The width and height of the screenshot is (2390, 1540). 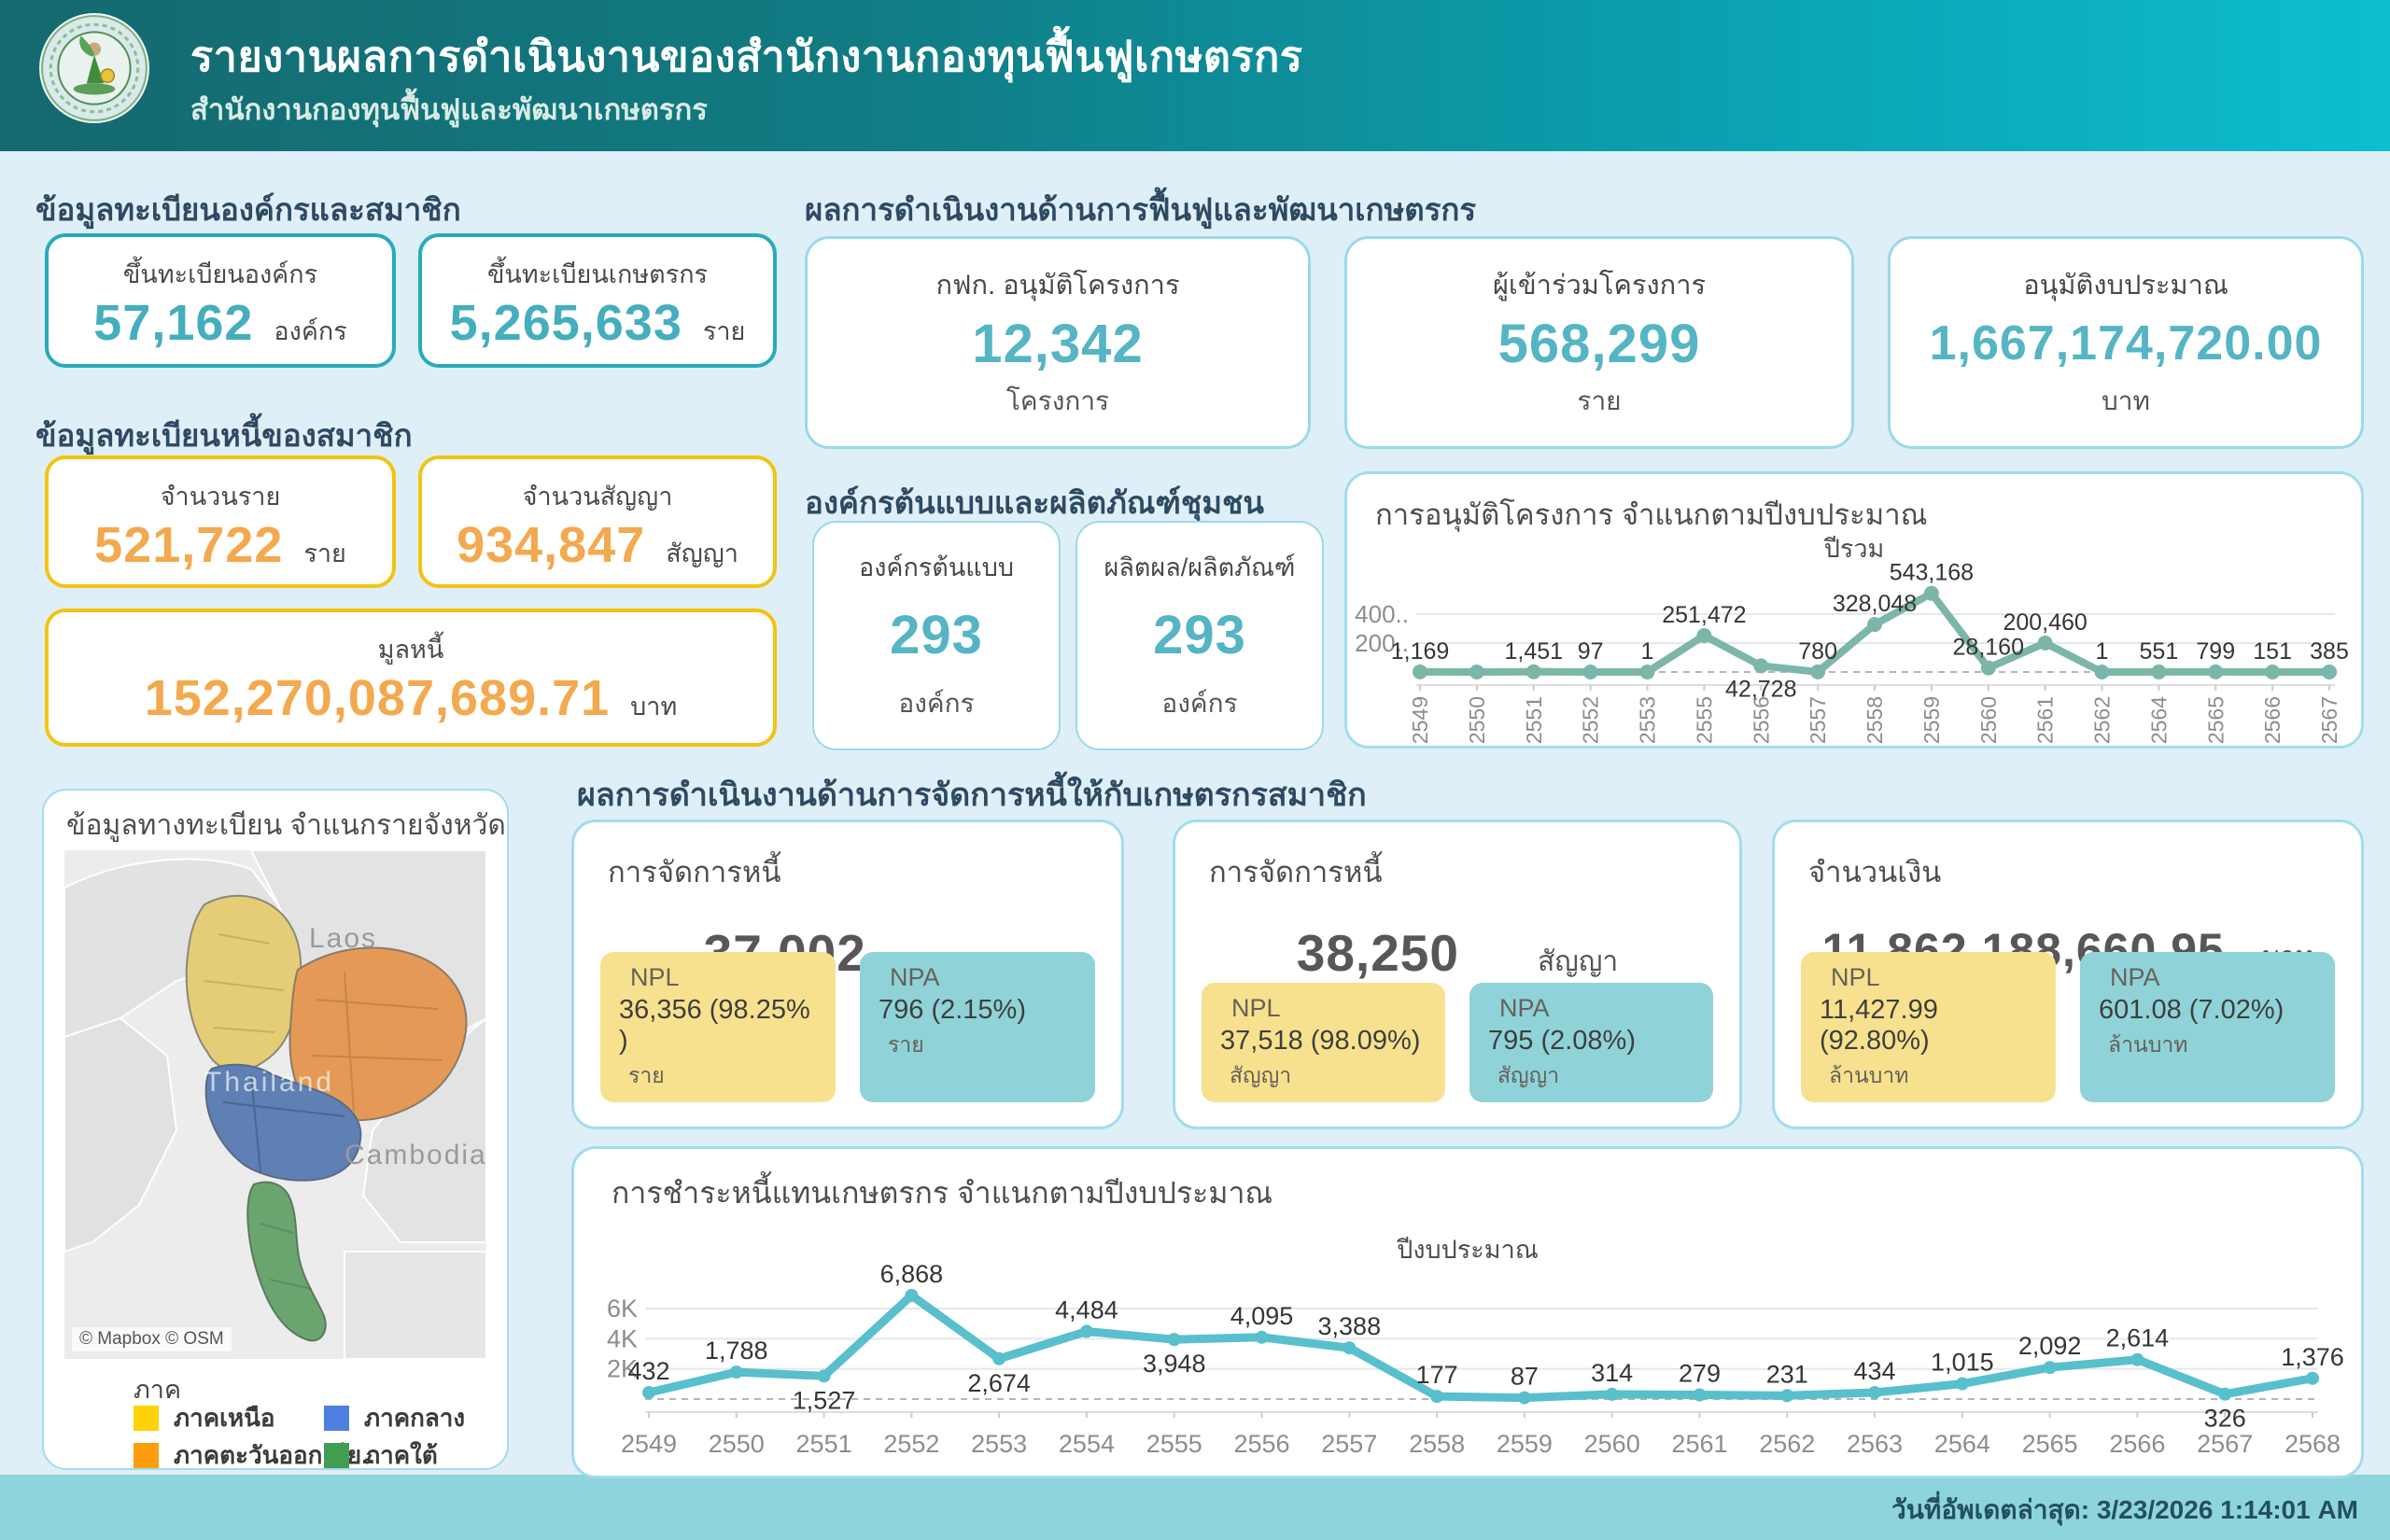 I want to click on npl-chip: NPL 37,518 (98.09%) สัญญา, so click(x=1323, y=1042).